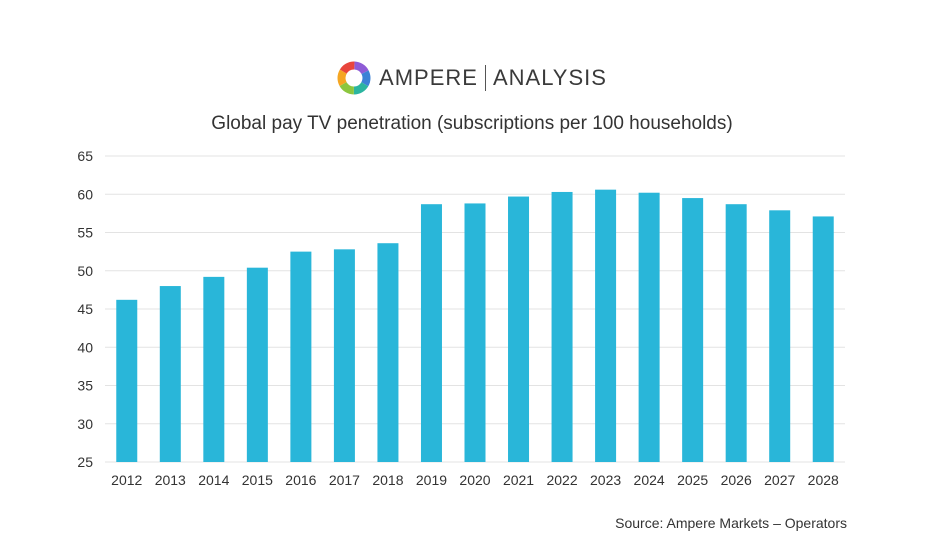  What do you see at coordinates (431, 480) in the screenshot?
I see `x-tick-label: 2019` at bounding box center [431, 480].